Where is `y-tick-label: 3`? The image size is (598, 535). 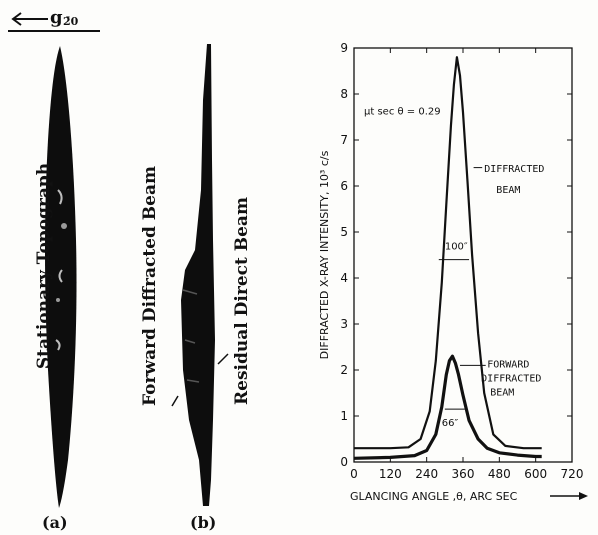 y-tick-label: 3 is located at coordinates (344, 324).